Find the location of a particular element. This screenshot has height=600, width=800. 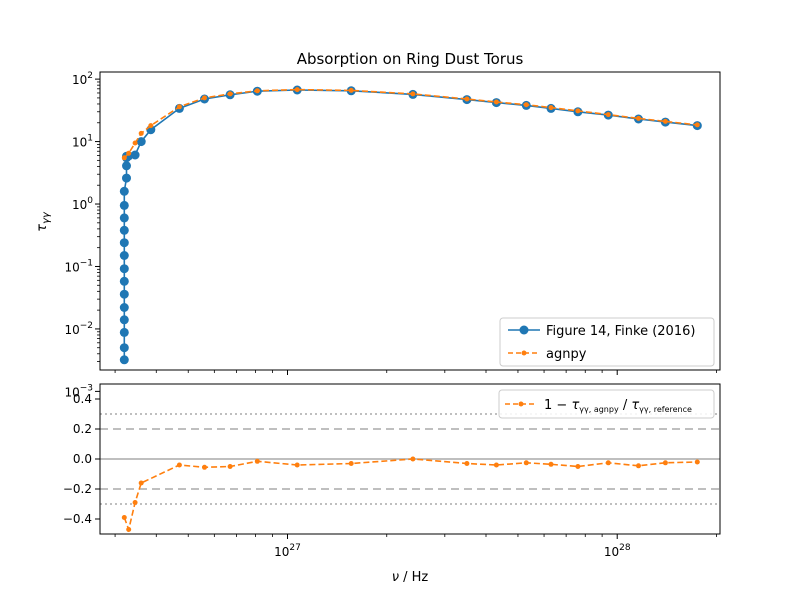

legend-label-agnpy: agnpy is located at coordinates (566, 354).